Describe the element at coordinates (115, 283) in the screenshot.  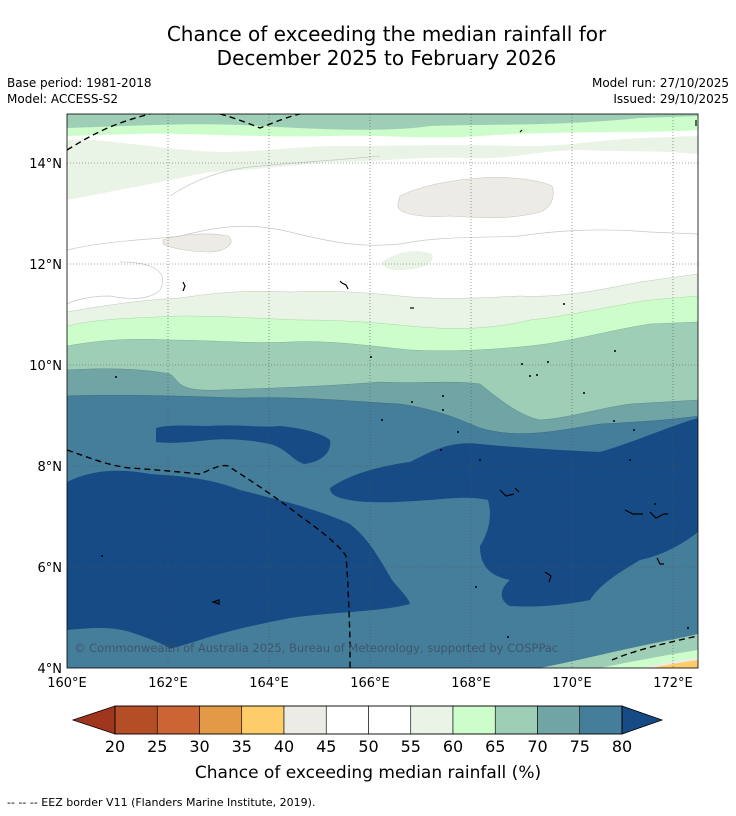
I see `contour-line-b` at that location.